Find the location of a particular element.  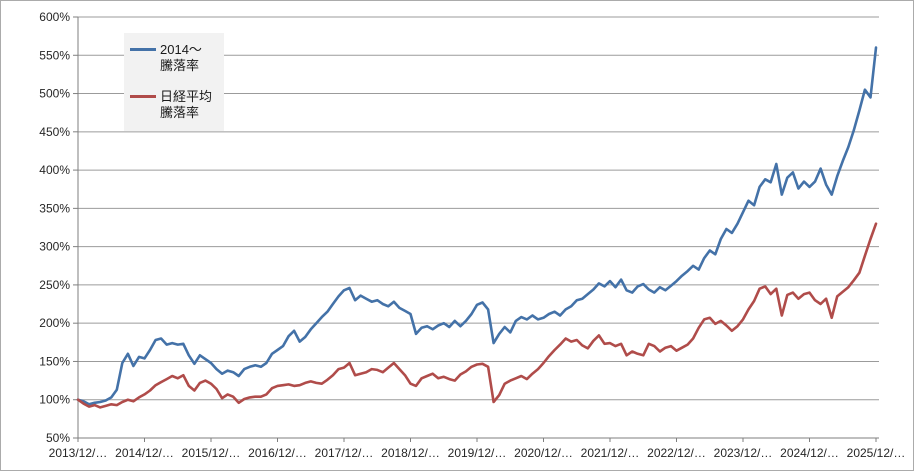

y-axis-label: 550% is located at coordinates (54, 55).